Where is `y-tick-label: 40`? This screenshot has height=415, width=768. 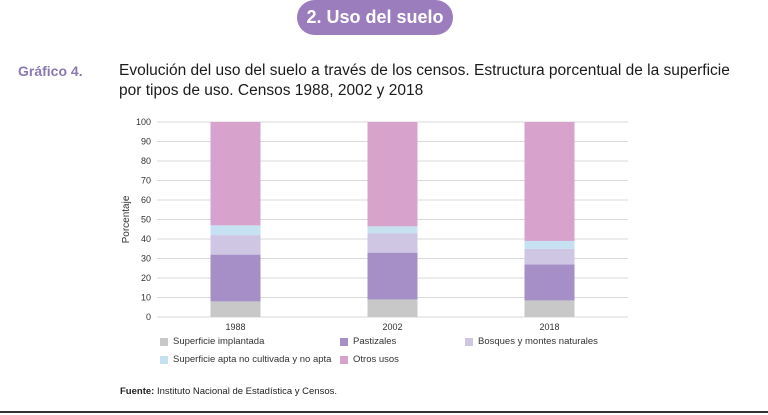 y-tick-label: 40 is located at coordinates (146, 239).